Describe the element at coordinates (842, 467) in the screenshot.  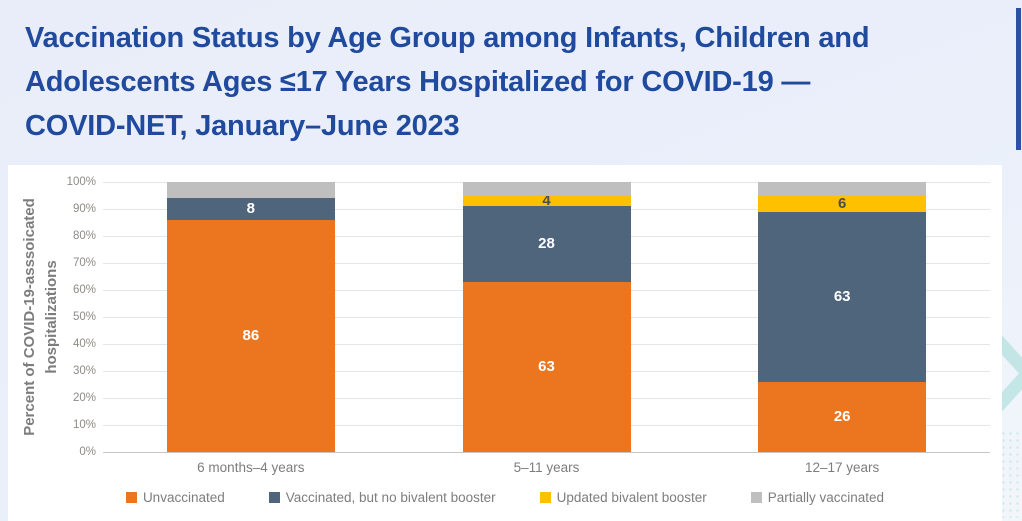
I see `x-category-label: 12–17 years` at that location.